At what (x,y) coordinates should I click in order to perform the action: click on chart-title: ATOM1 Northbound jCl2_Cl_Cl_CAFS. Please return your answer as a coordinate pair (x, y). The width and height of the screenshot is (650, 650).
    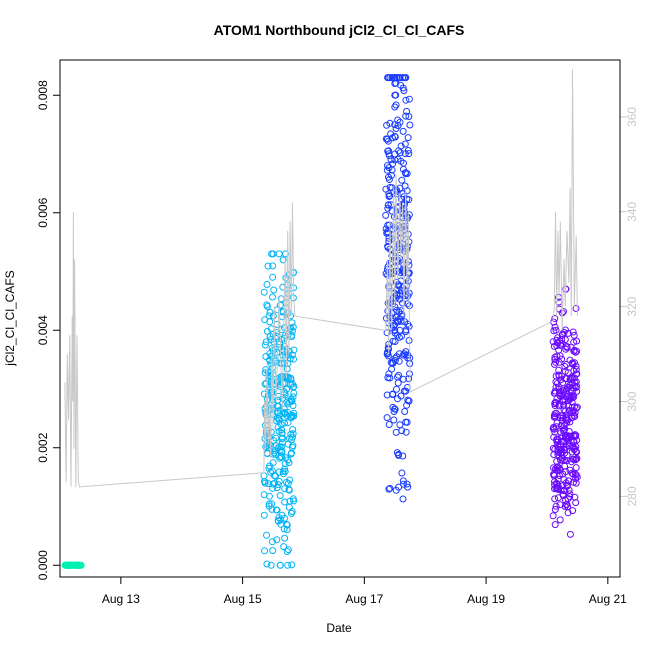
    Looking at the image, I should click on (339, 30).